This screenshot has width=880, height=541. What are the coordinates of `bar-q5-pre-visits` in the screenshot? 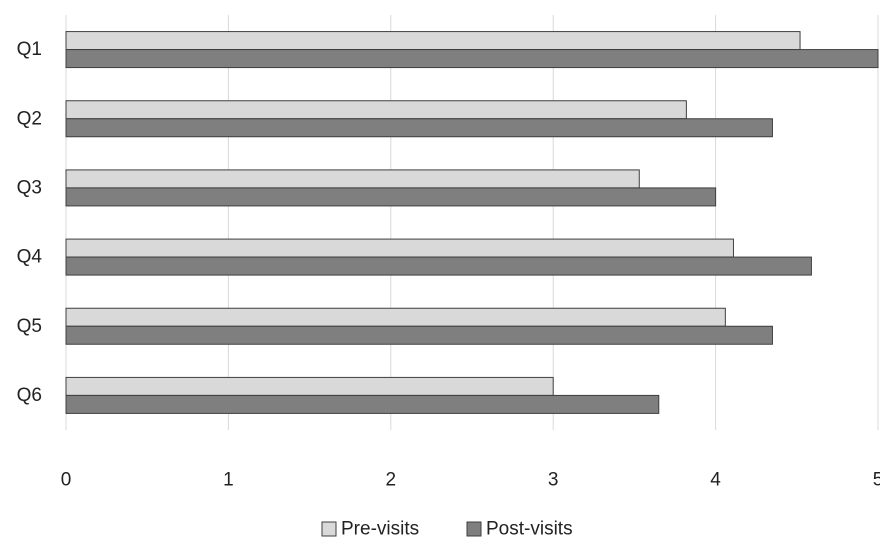 It's located at (395, 317).